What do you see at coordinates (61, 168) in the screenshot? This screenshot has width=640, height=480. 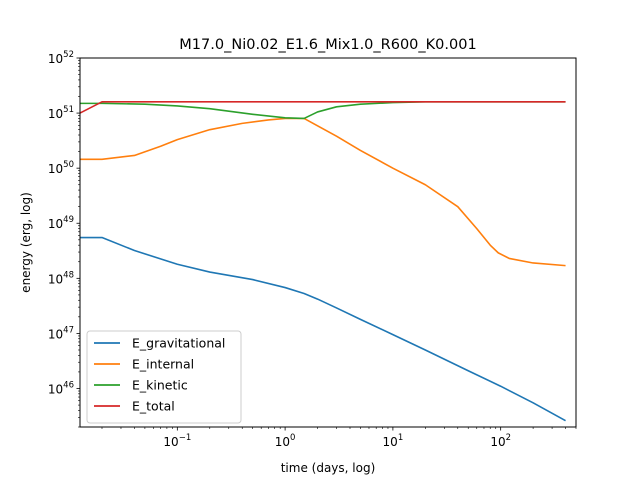 I see `y-tick-label: 1050` at bounding box center [61, 168].